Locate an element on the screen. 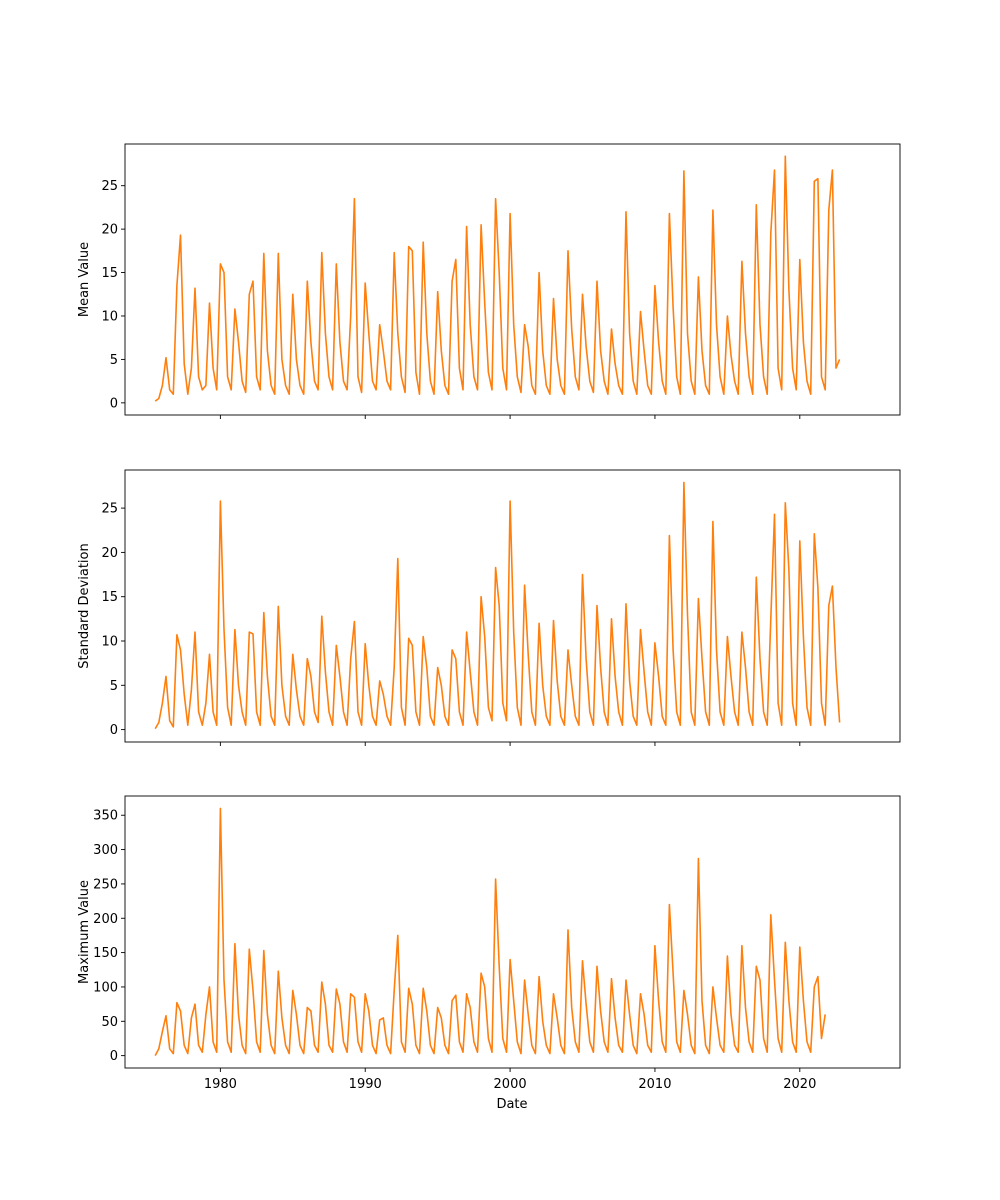  y-tick-label: 150 is located at coordinates (105, 953).